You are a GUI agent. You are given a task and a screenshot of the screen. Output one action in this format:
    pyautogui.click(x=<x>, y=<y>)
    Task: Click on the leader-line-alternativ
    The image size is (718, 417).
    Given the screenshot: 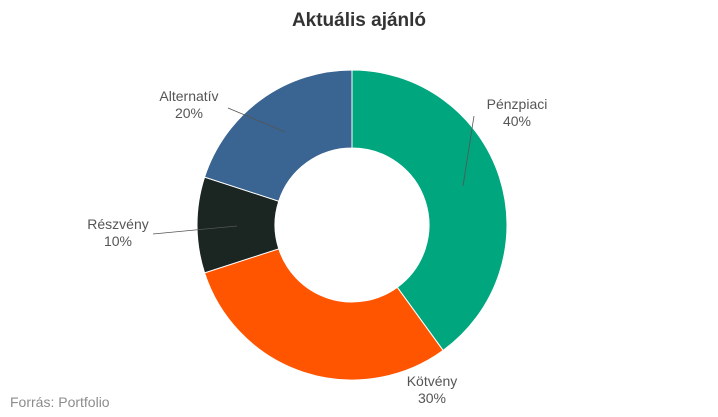 What is the action you would take?
    pyautogui.click(x=256, y=120)
    